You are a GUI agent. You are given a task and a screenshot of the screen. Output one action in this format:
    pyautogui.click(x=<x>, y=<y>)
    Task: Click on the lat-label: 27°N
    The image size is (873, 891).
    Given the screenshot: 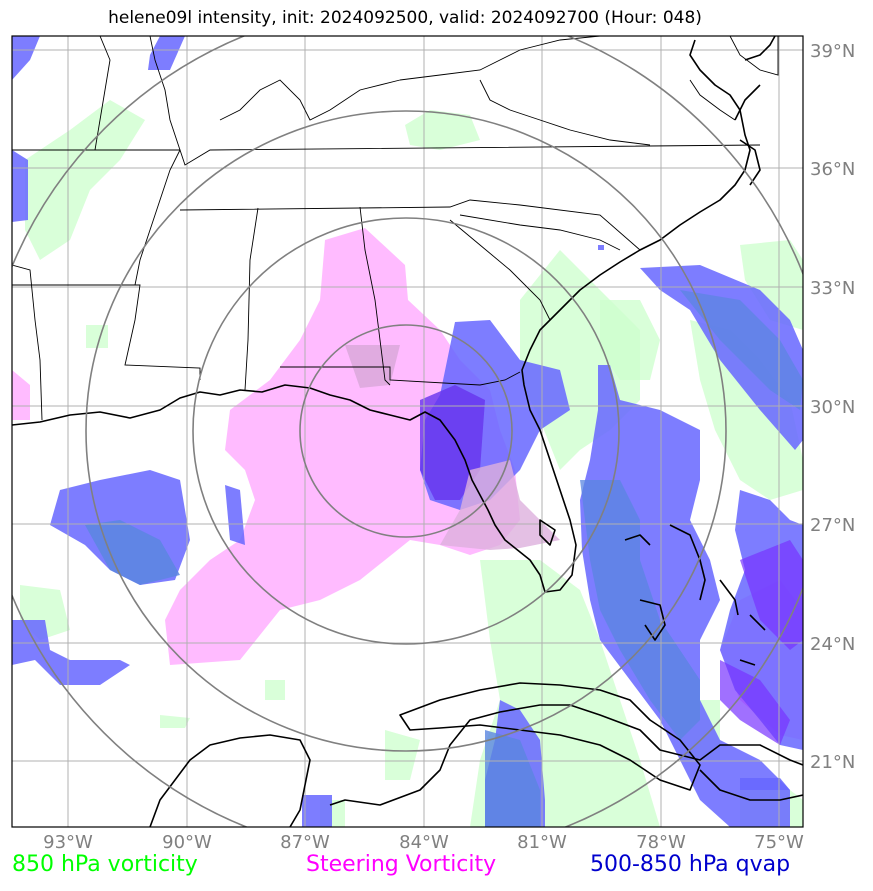 What is the action you would take?
    pyautogui.click(x=832, y=525)
    